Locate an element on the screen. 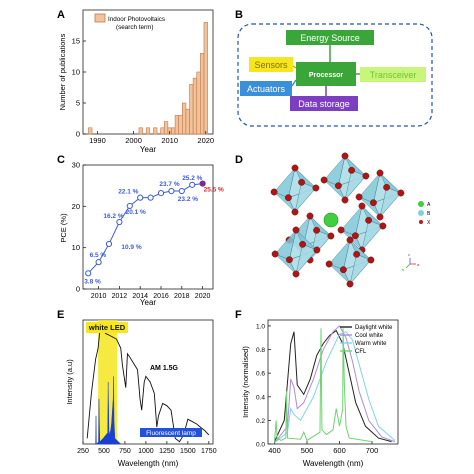 This screenshot has width=474, height=474. legend-b: B is located at coordinates (429, 214).